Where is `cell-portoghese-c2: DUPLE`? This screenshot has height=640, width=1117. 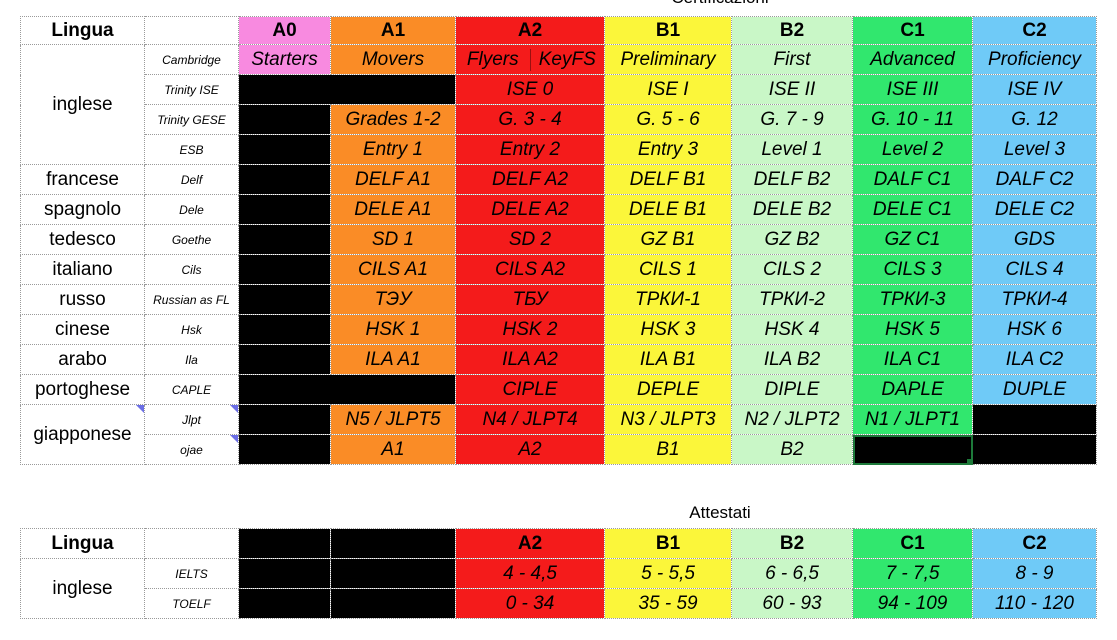 cell-portoghese-c2: DUPLE is located at coordinates (1034, 389).